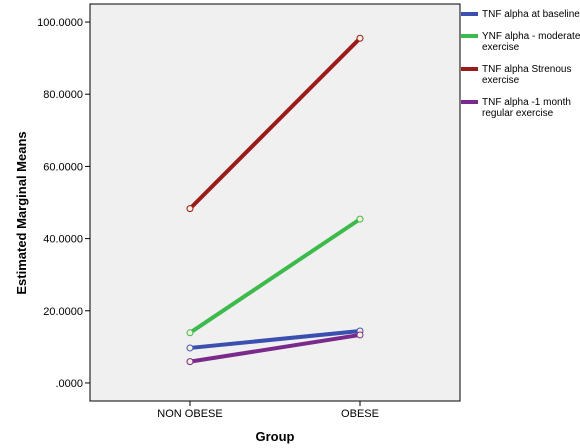  I want to click on y-axis-title: Estimated Marginal Means, so click(21, 212).